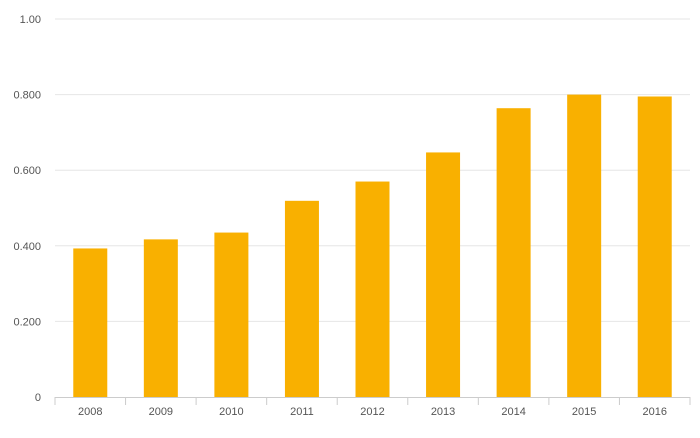  What do you see at coordinates (372, 289) in the screenshot?
I see `bar-2012` at bounding box center [372, 289].